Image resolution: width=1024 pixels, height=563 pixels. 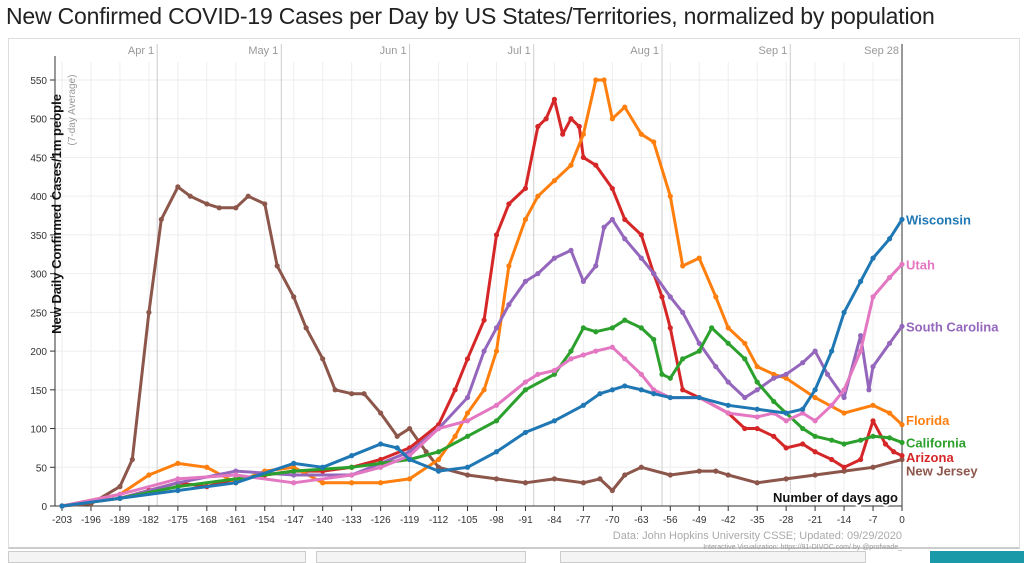 What do you see at coordinates (786, 520) in the screenshot?
I see `x-tick-label: -28` at bounding box center [786, 520].